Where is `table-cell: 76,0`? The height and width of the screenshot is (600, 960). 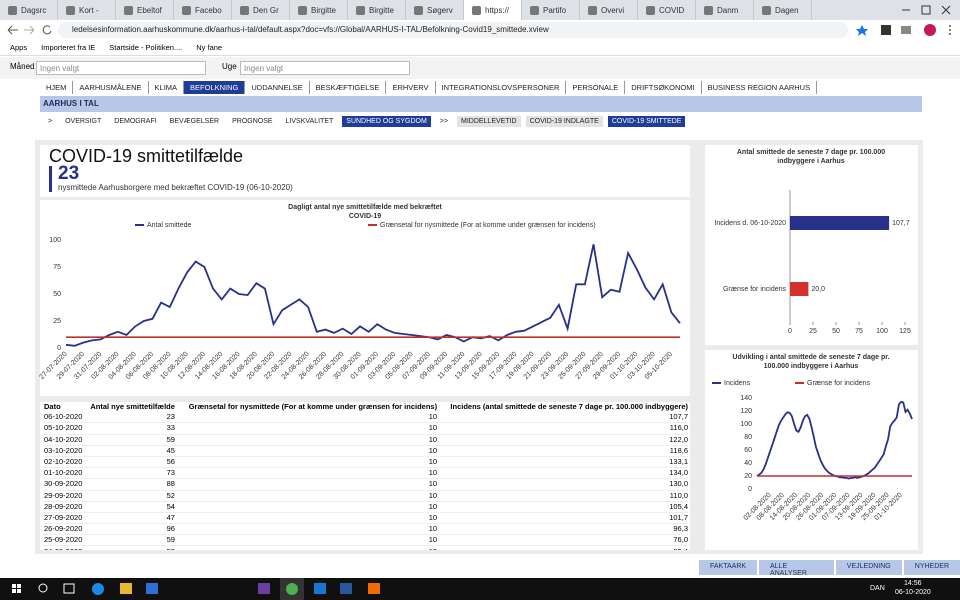 table-cell: 76,0 is located at coordinates (563, 540).